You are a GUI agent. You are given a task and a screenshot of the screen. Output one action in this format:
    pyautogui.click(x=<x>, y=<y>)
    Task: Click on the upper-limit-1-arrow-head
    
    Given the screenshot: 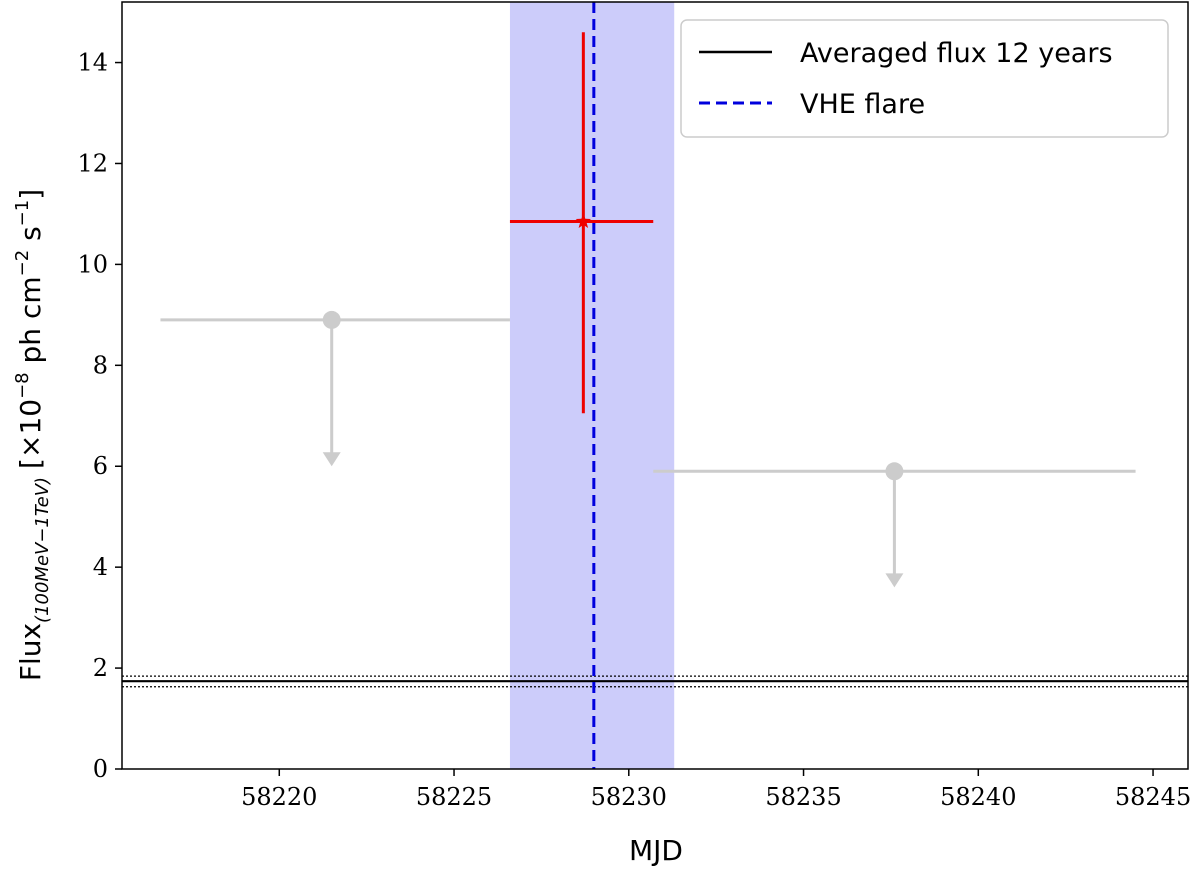 What is the action you would take?
    pyautogui.click(x=331, y=459)
    